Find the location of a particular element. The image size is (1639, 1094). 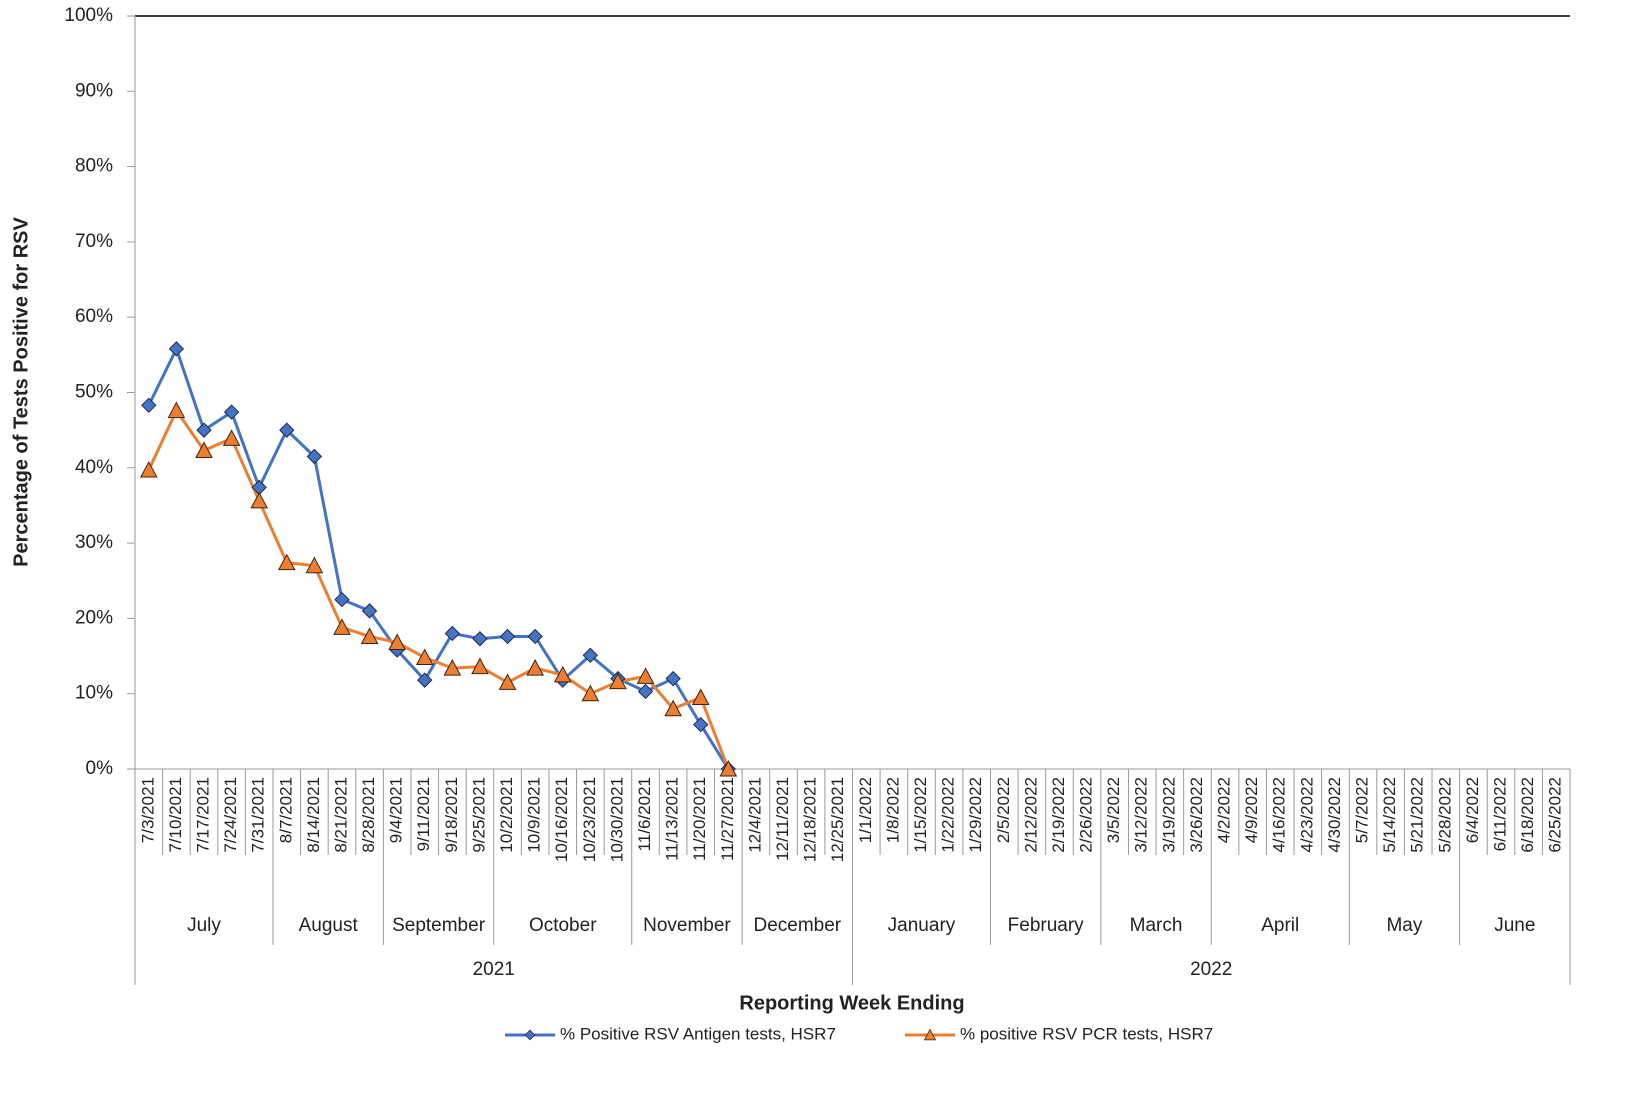

x-tick-label: 9/11/2021 is located at coordinates (423, 814).